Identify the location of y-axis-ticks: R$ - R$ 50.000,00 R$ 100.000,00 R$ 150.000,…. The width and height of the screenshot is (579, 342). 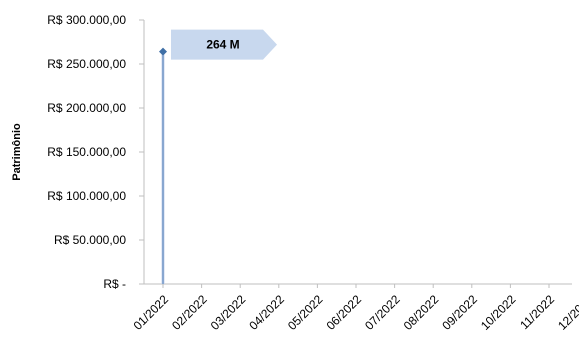
(95, 152).